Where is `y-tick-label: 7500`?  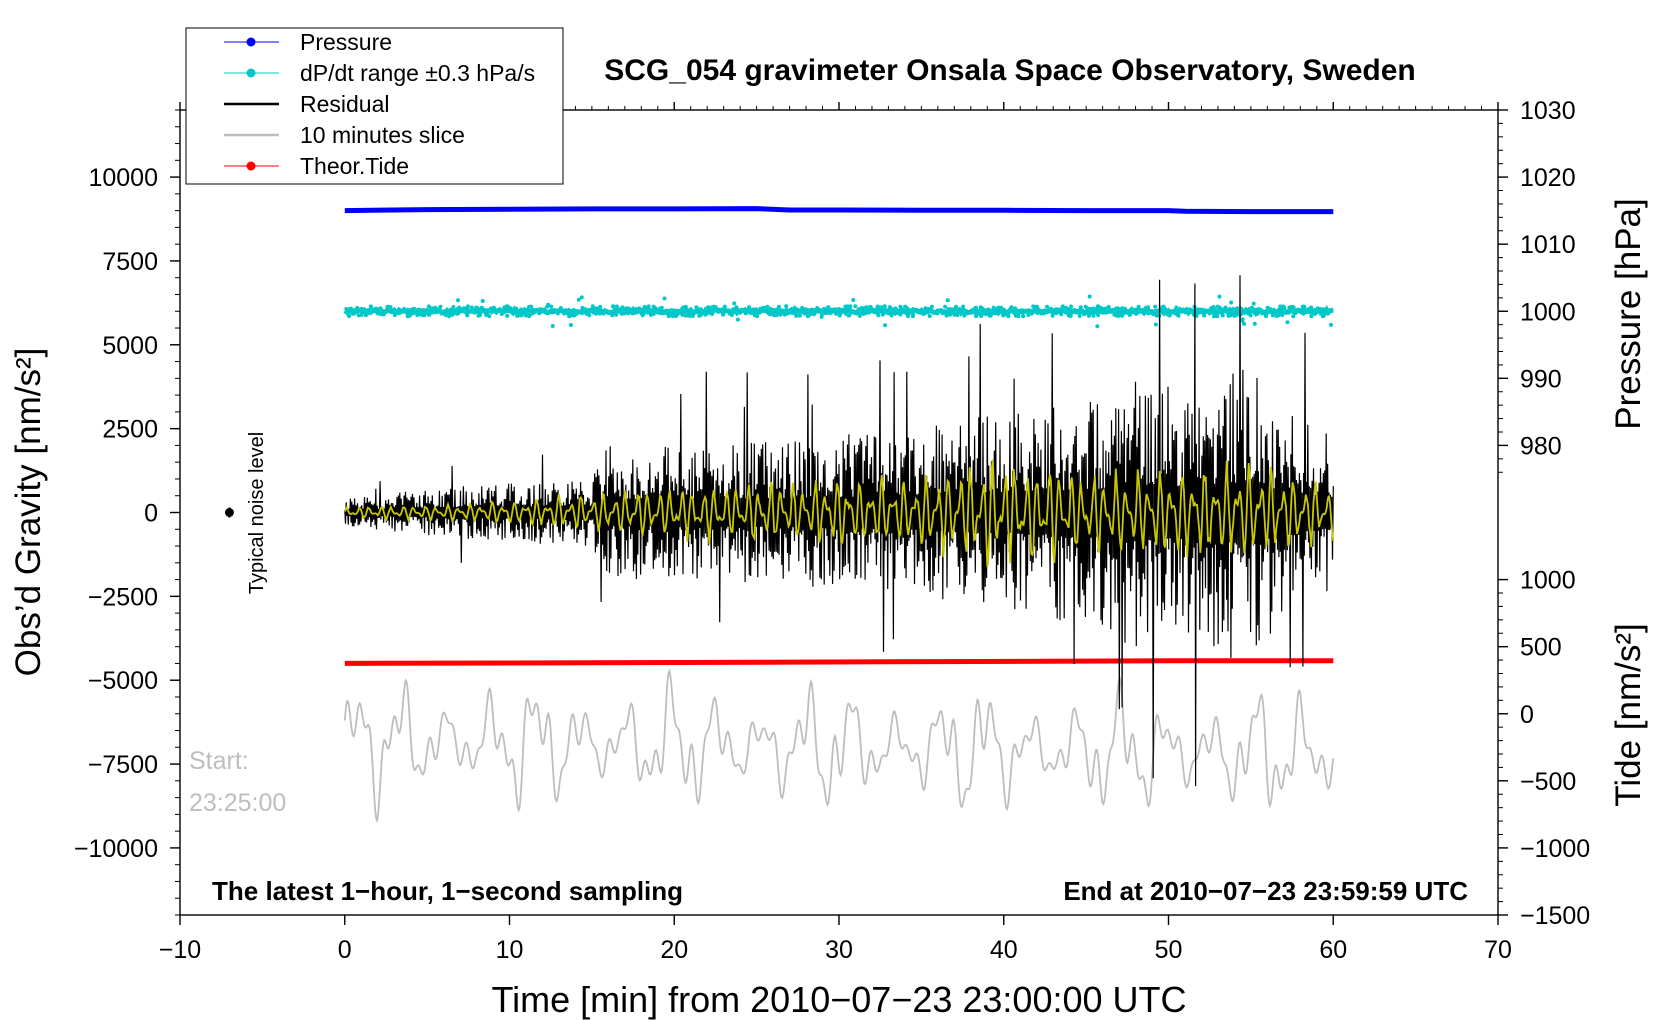 y-tick-label: 7500 is located at coordinates (130, 262).